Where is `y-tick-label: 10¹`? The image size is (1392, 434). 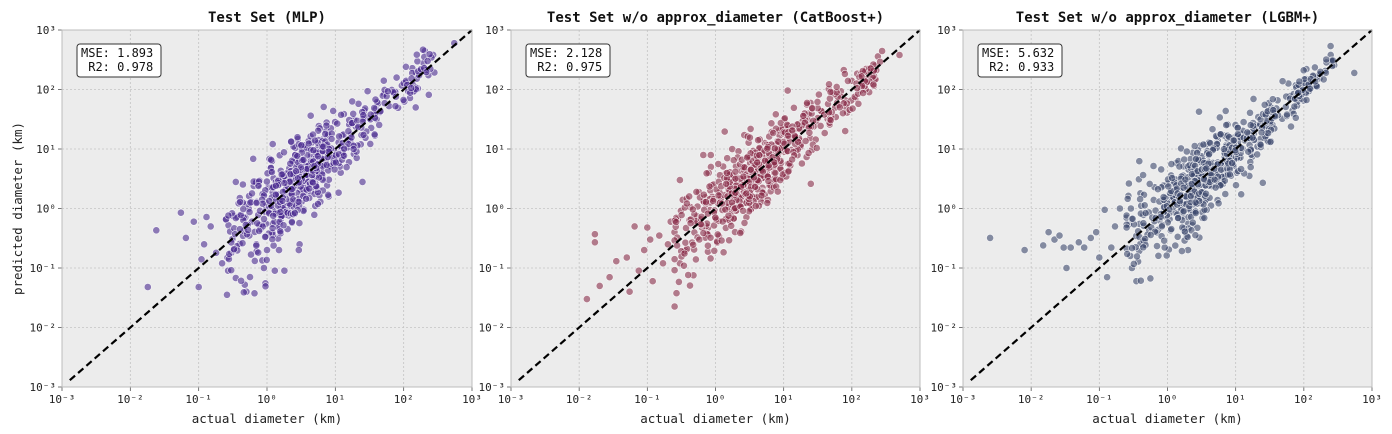 y-tick-label: 10¹ is located at coordinates (947, 149).